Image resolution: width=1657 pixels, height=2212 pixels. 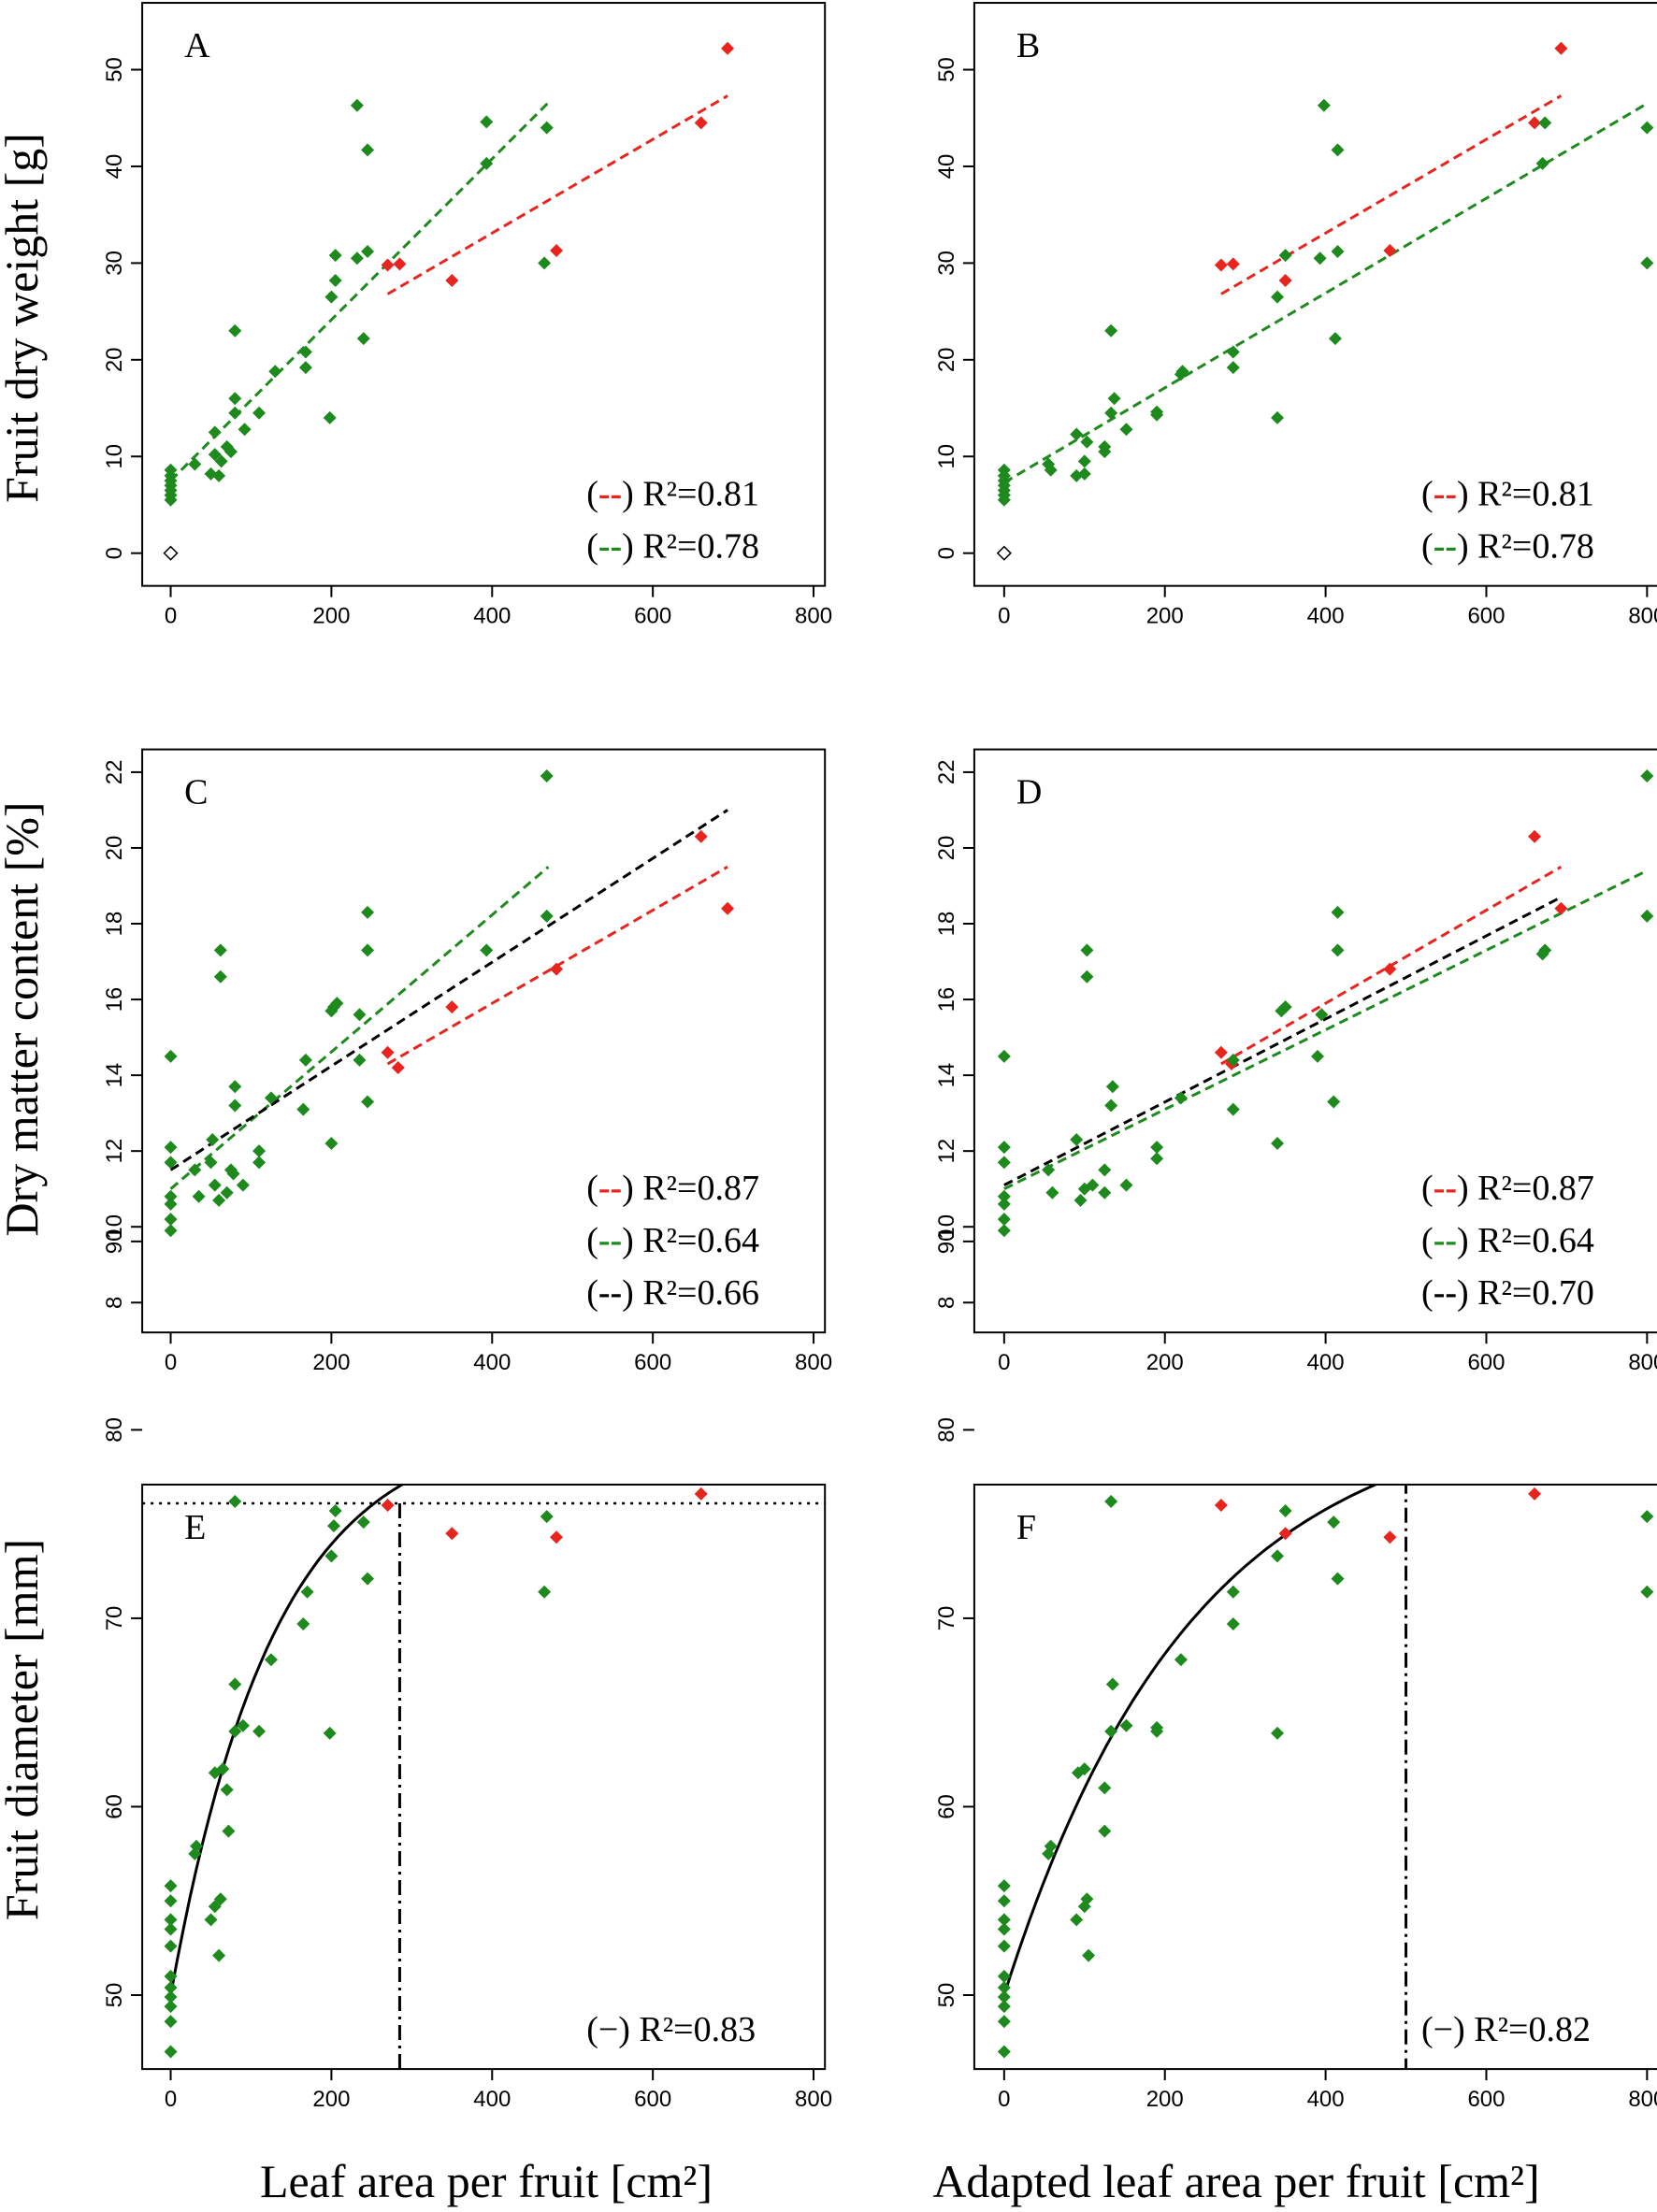 I want to click on legend-r2-label: R²=0.66, so click(x=701, y=1293).